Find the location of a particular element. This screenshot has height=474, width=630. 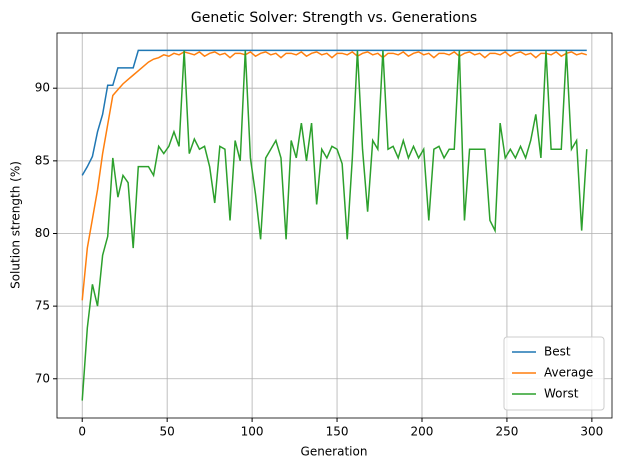

y-axis-label: Solution strength (%) is located at coordinates (16, 225).